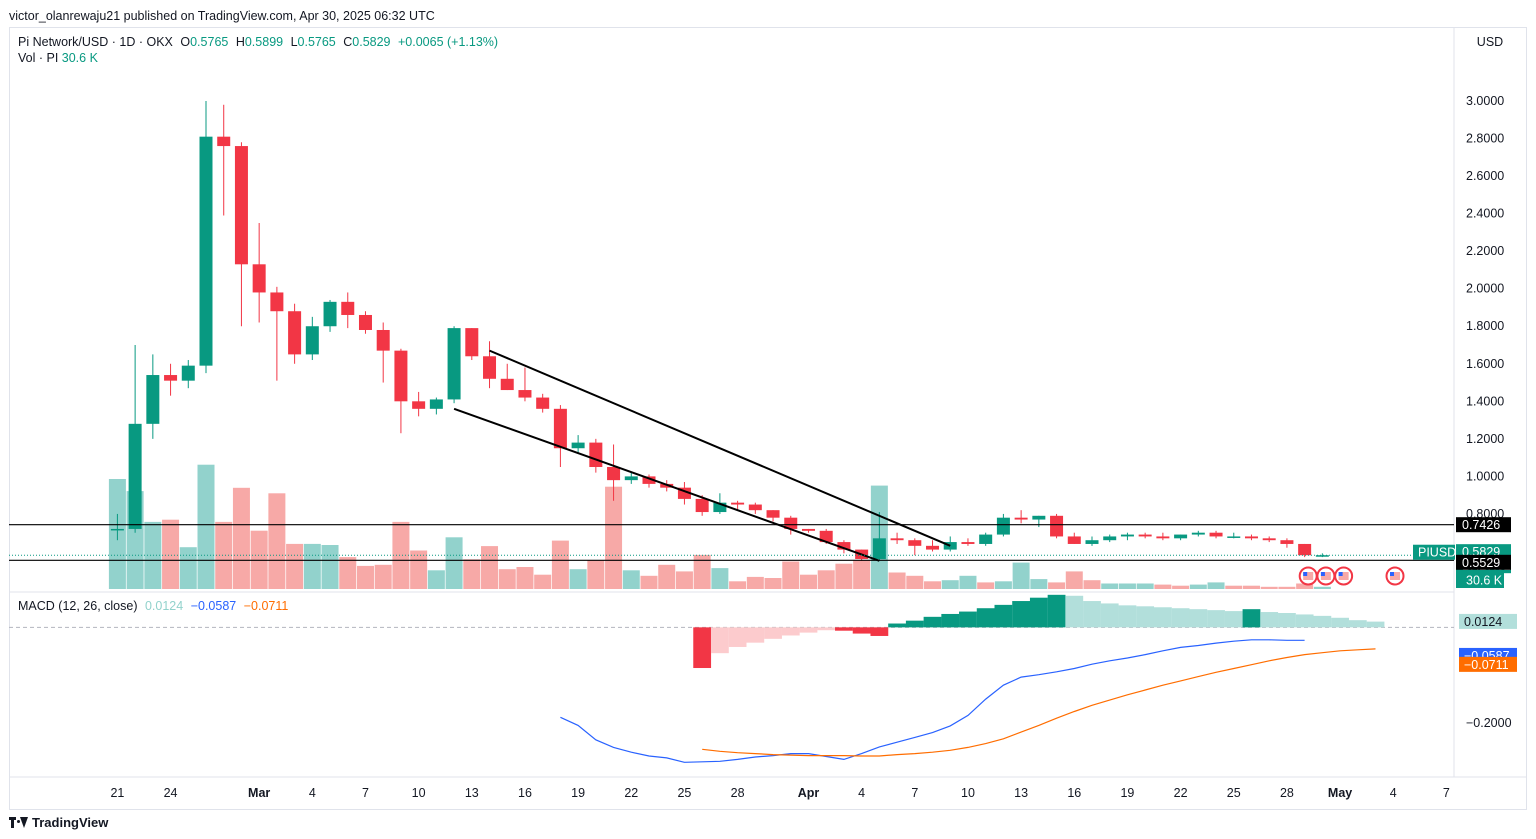 The width and height of the screenshot is (1536, 839). I want to click on close-label: C, so click(348, 42).